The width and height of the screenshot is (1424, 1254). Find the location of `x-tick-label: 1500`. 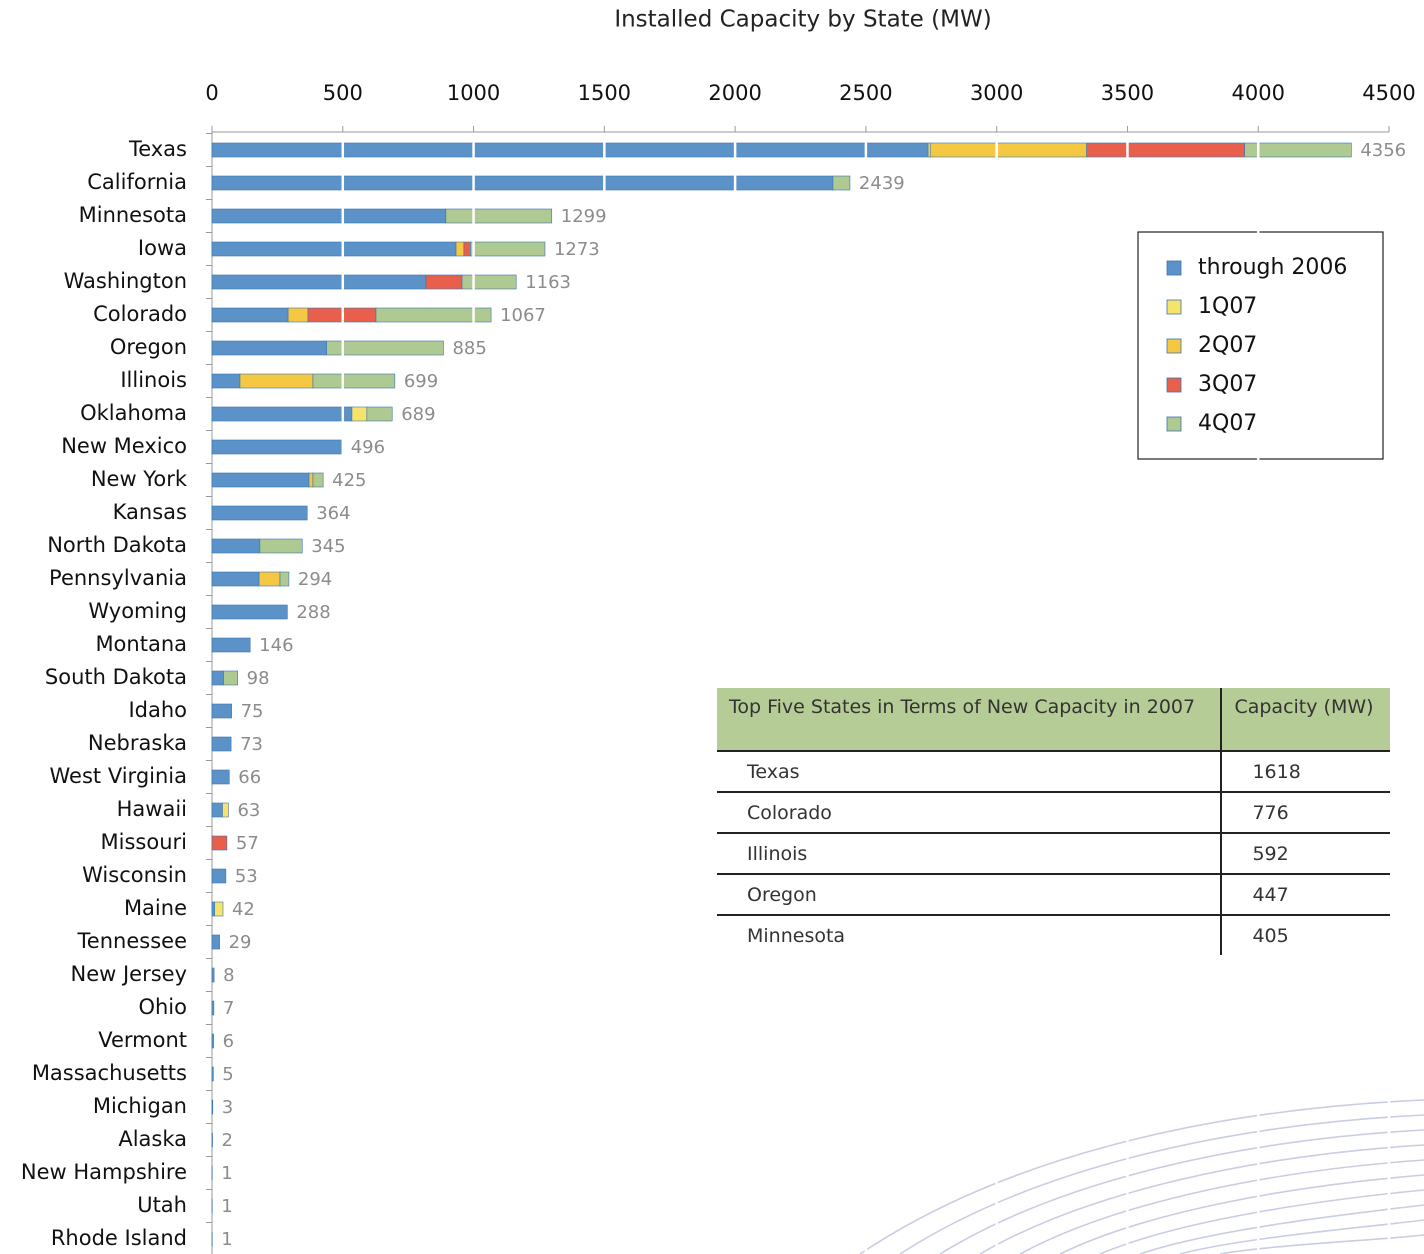

x-tick-label: 1500 is located at coordinates (604, 93).